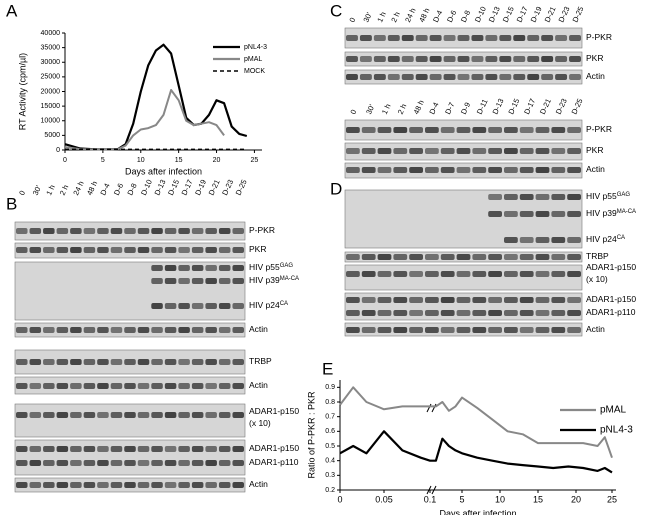 This screenshot has height=515, width=664. Describe the element at coordinates (12, 10) in the screenshot. I see `panel-label: A` at that location.